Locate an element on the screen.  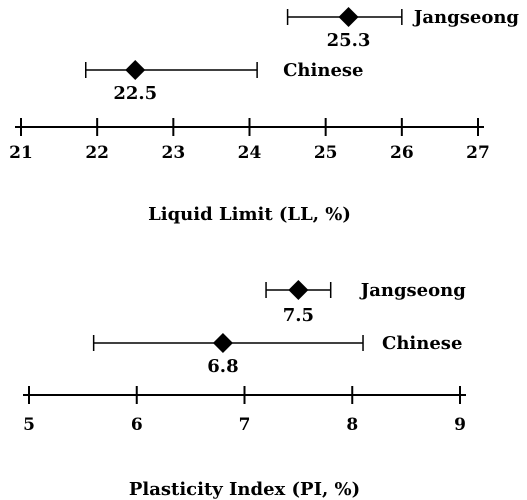
pi-axis-label: Plasticity Index (PI, %) is located at coordinates (244, 489).